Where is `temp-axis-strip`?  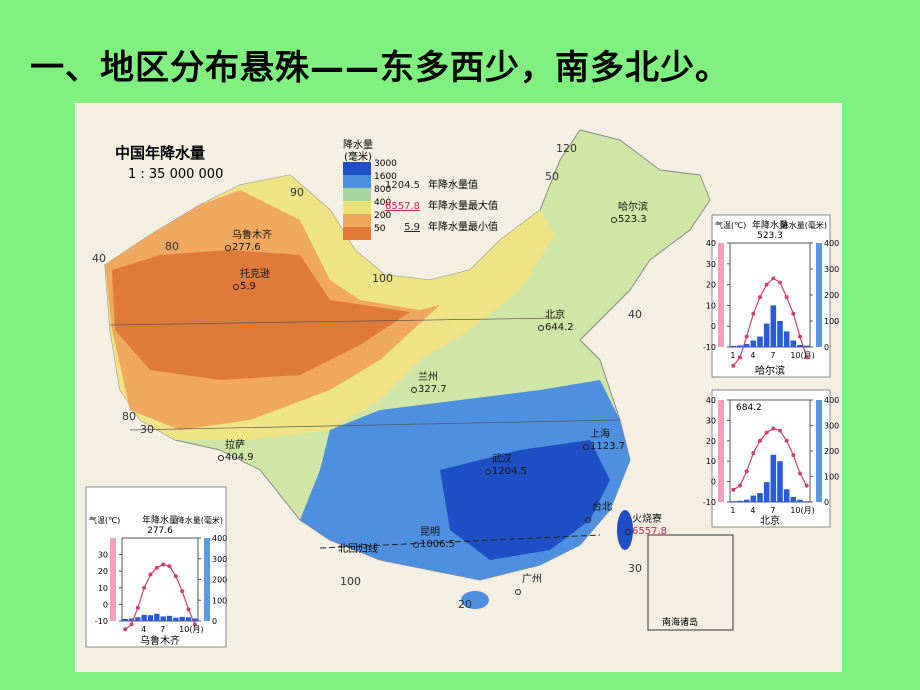 temp-axis-strip is located at coordinates (113, 579).